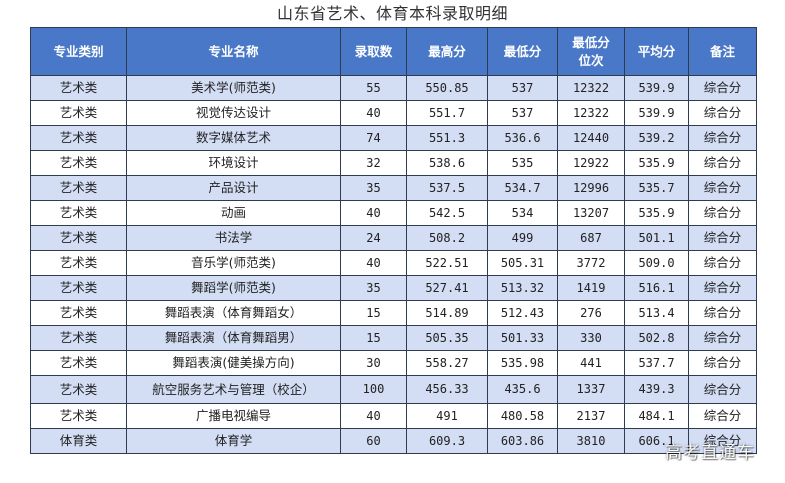 This screenshot has height=483, width=785. What do you see at coordinates (447, 363) in the screenshot?
I see `cell-max: 558.27` at bounding box center [447, 363].